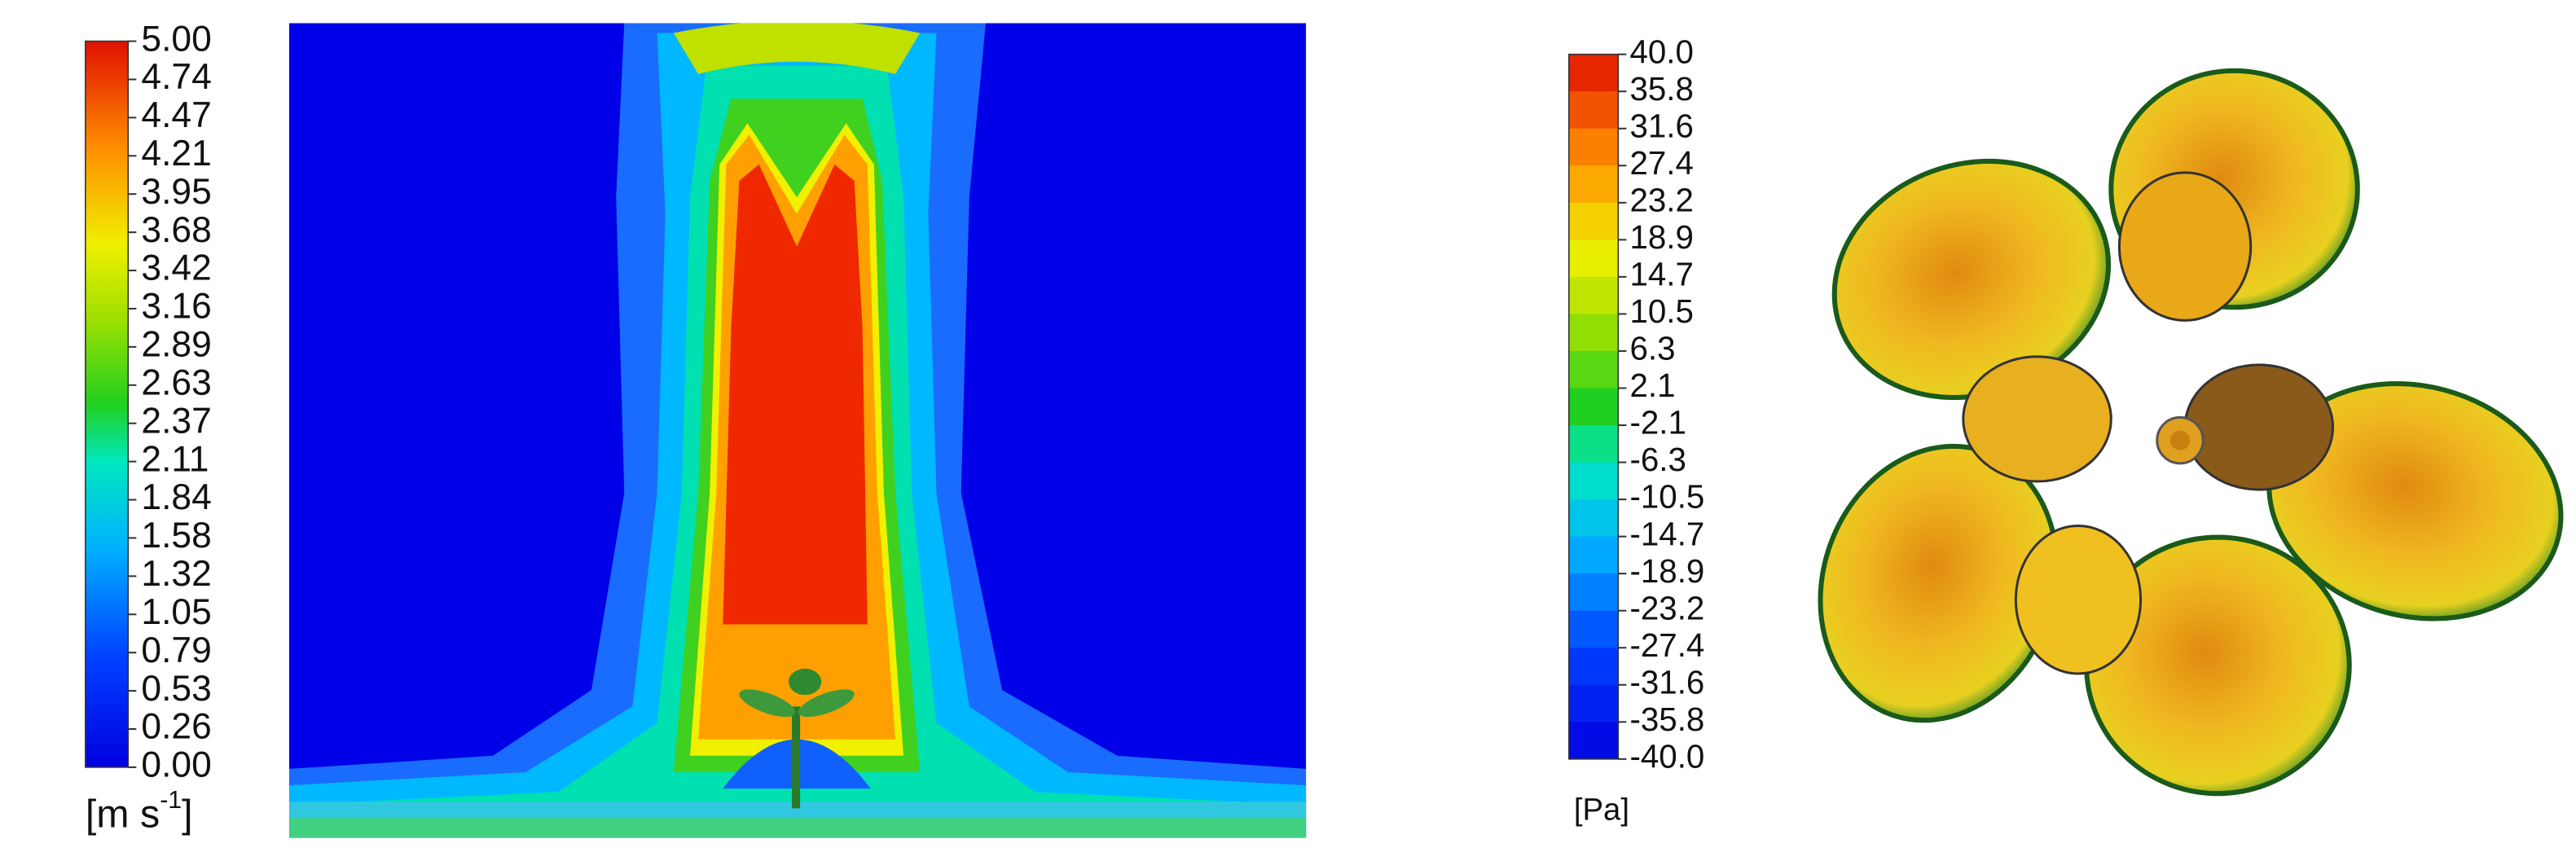 The height and width of the screenshot is (861, 2576). I want to click on velocity-tick-label: 5.00, so click(176, 39).